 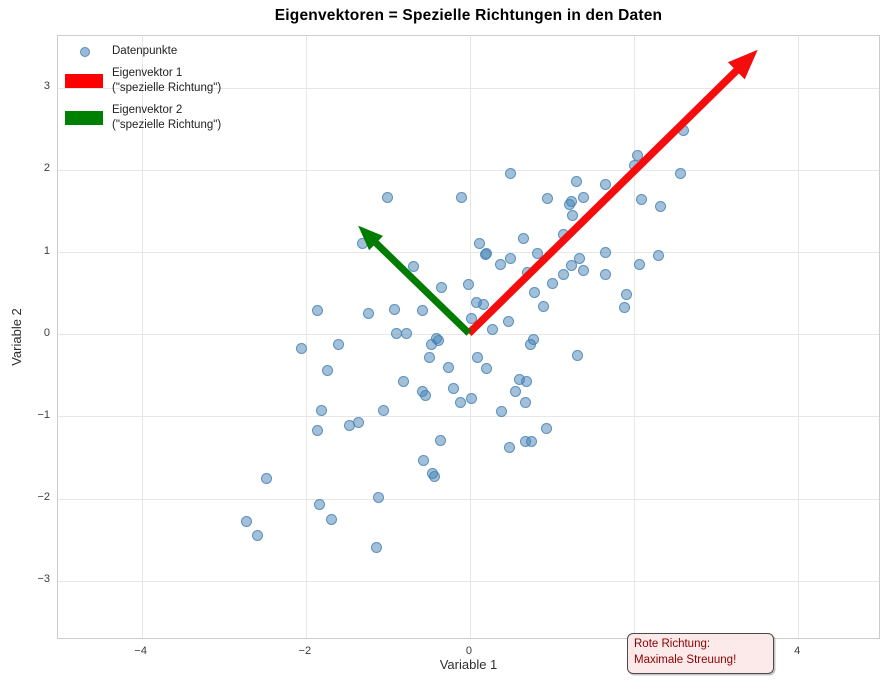 What do you see at coordinates (84, 81) in the screenshot?
I see `eigenvector-1-swatch-icon` at bounding box center [84, 81].